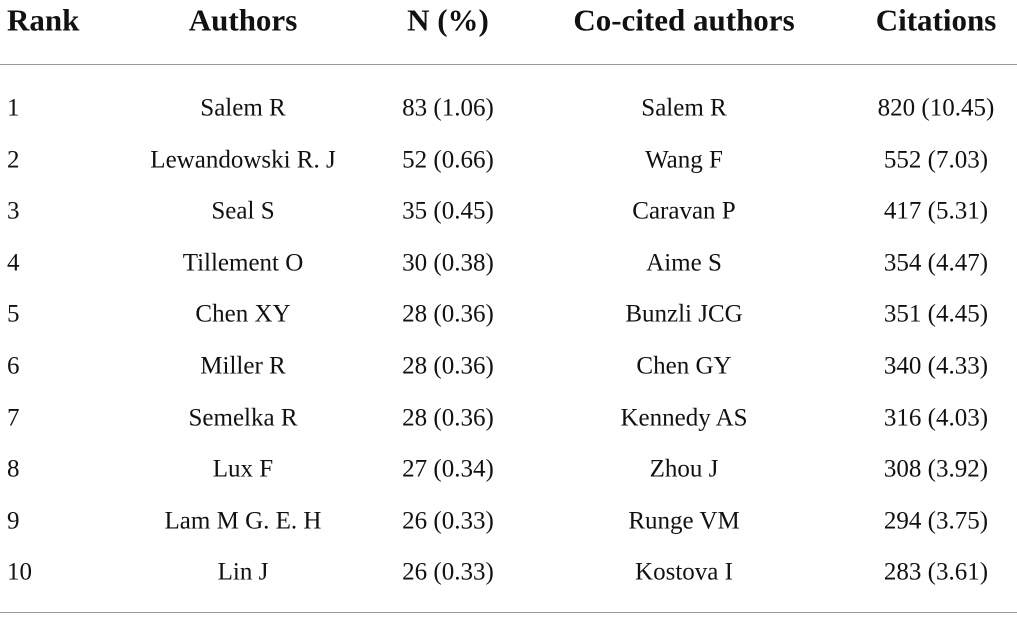  I want to click on n-percent-cell: 30 (0.38), so click(448, 263).